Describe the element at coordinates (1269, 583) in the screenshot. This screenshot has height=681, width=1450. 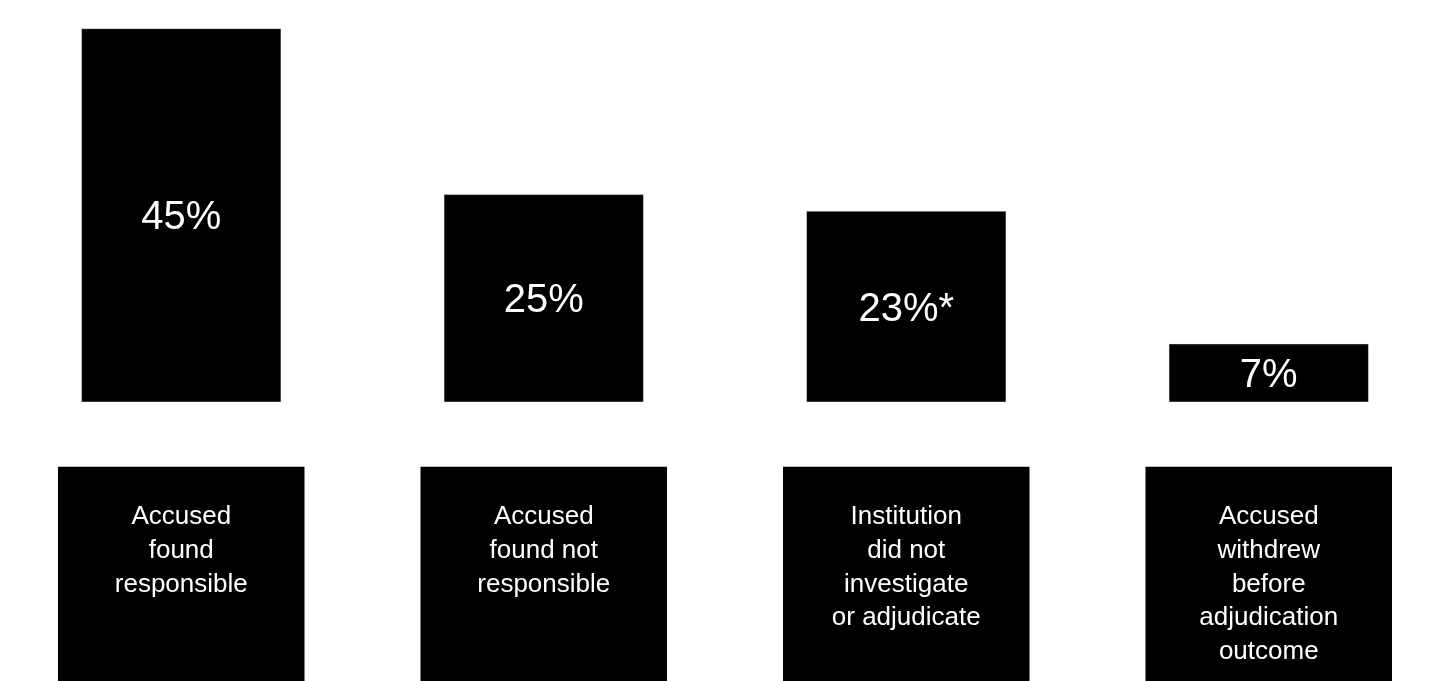
I see `x-tick-label: Accused withdrew before adjudication outcome` at that location.